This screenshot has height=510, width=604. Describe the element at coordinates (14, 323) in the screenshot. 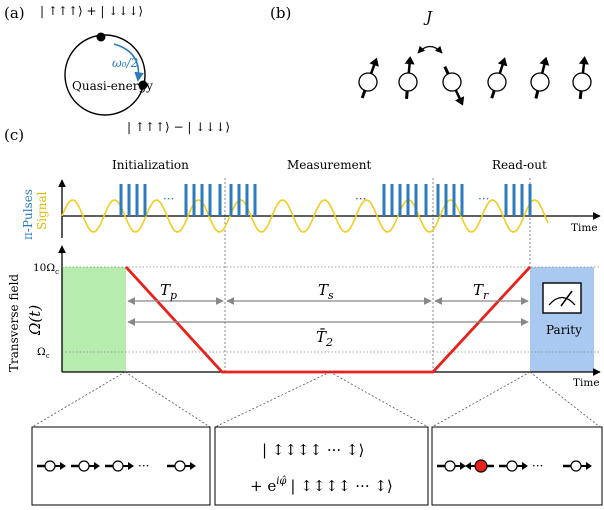

I see `transverse-field-ylabel: Transverse field` at that location.